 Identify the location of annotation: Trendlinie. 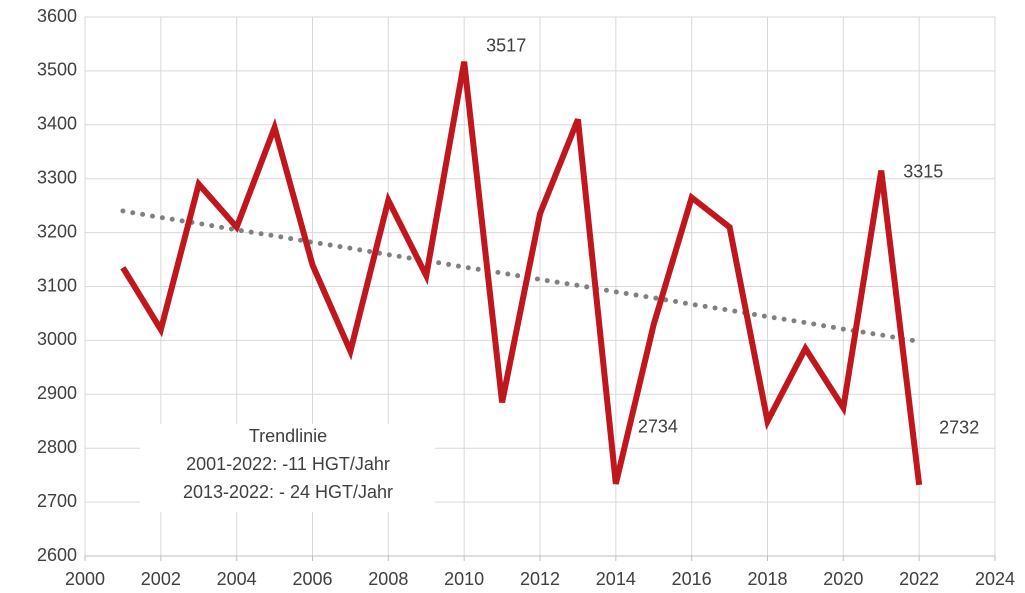
(288, 436).